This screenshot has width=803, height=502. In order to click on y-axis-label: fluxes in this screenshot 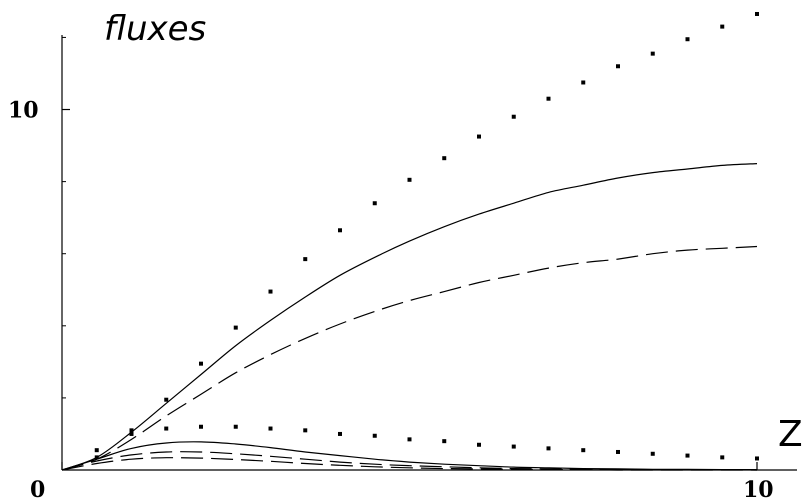, I will do `click(155, 29)`.